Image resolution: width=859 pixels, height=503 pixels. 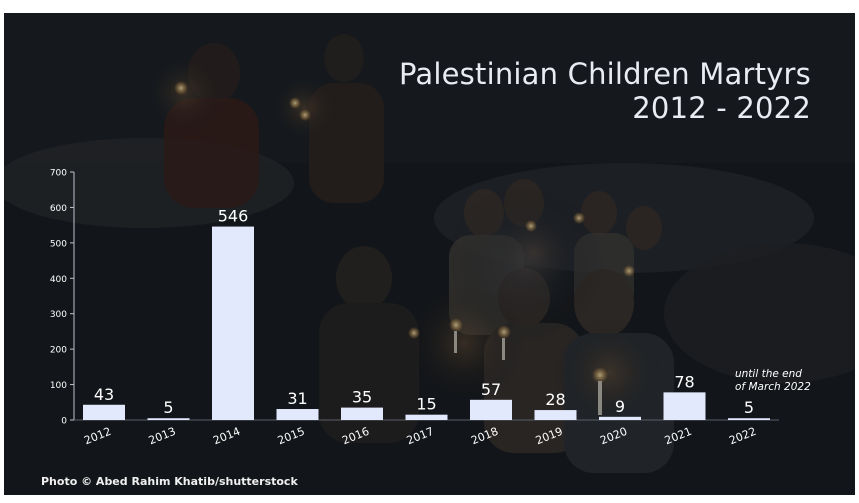 I want to click on value-label-2017: 15, so click(x=426, y=404).